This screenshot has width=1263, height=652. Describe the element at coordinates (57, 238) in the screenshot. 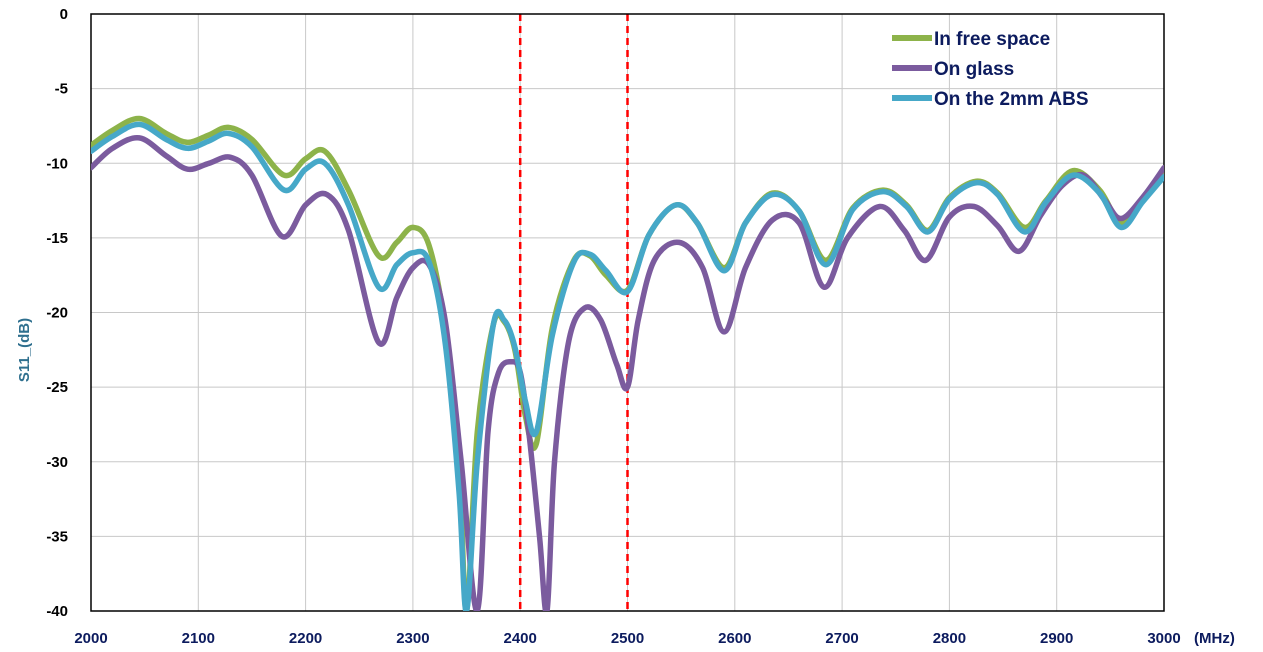

I see `y-tick-label: -15` at that location.